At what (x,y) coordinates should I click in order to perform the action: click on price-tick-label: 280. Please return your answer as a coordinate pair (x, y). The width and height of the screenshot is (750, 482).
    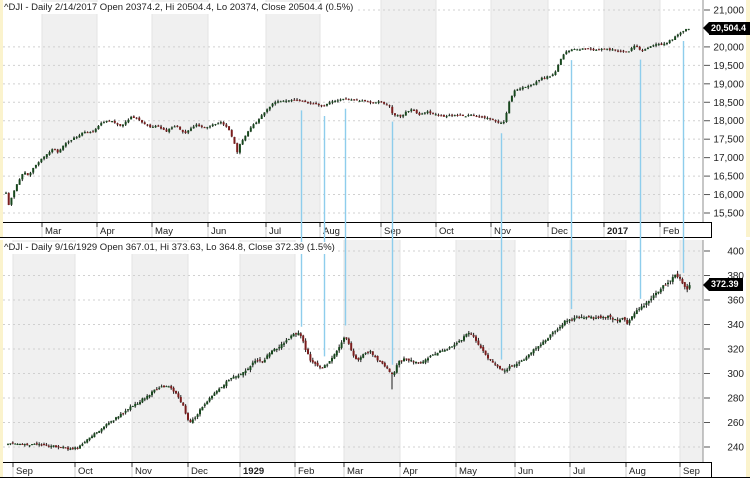
    Looking at the image, I should click on (735, 399).